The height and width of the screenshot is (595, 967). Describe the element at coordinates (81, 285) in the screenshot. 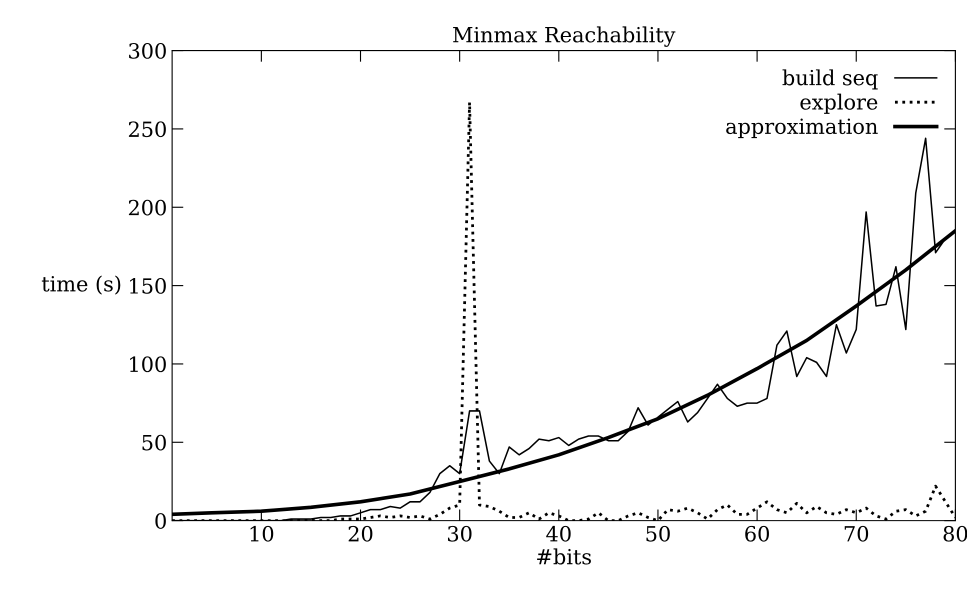

I see `y-axis-title: time (s)` at that location.